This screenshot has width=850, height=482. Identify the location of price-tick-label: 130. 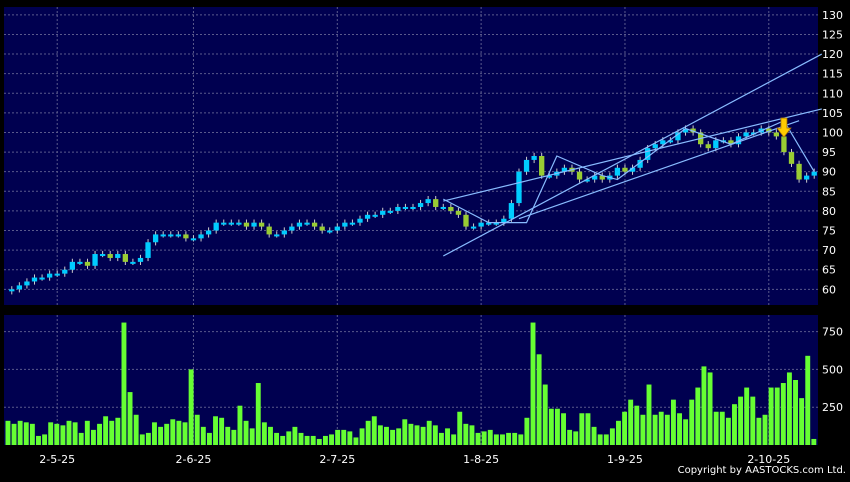
(832, 15).